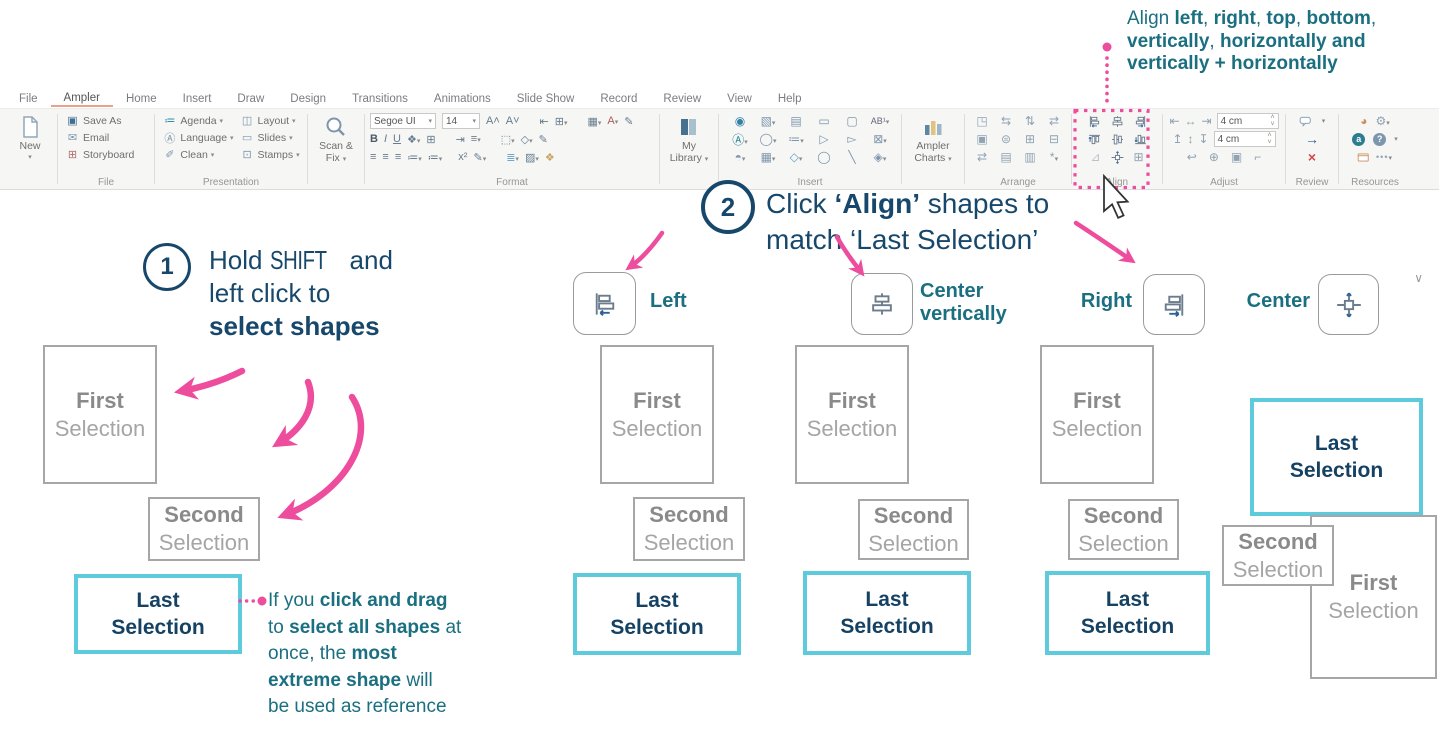  I want to click on insert-chevron-icon: ▻, so click(852, 139).